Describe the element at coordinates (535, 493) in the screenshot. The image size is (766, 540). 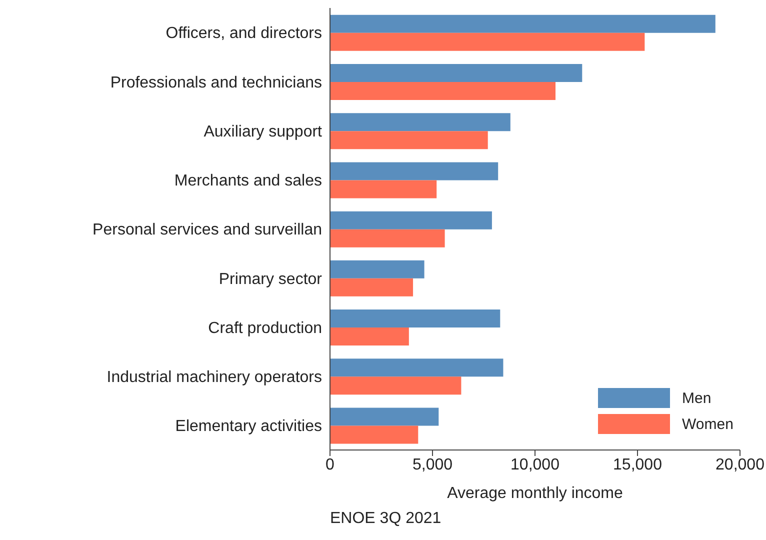
I see `x-axis-title: Average monthly income` at that location.